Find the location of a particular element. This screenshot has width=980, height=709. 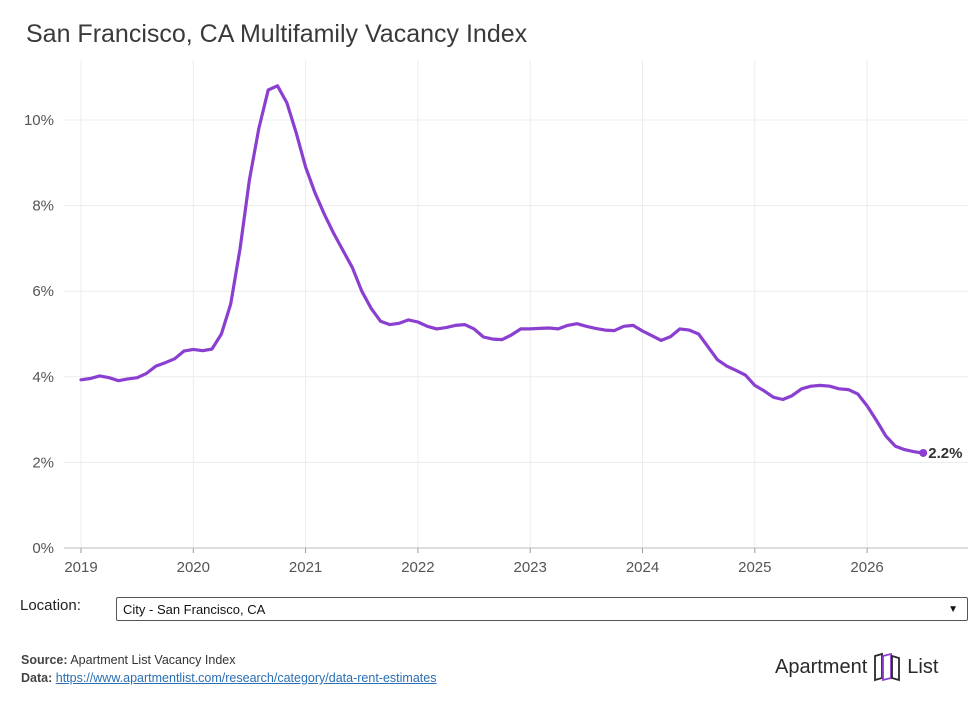

logo-text-left: Apartment is located at coordinates (821, 666).